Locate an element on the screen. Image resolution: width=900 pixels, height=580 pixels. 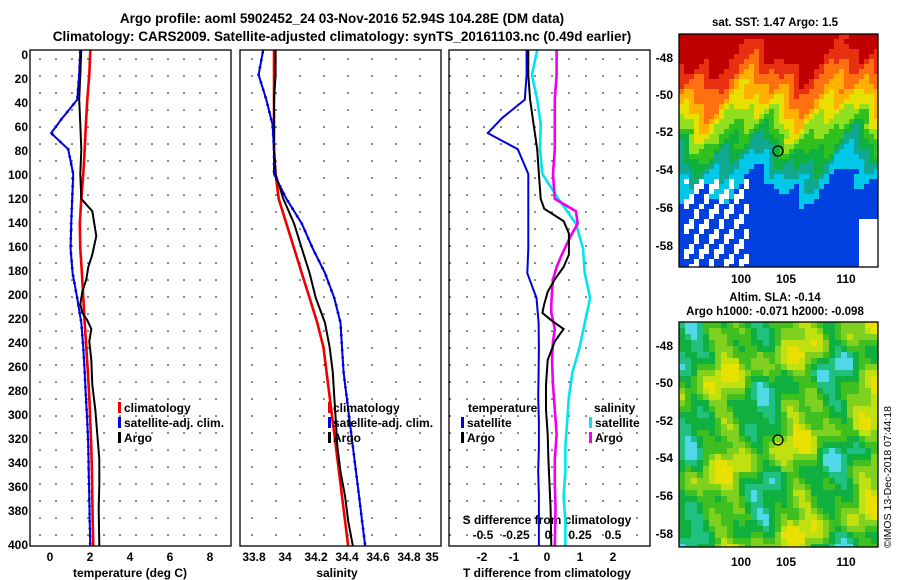
ytick-label: 80 is located at coordinates (22, 151).